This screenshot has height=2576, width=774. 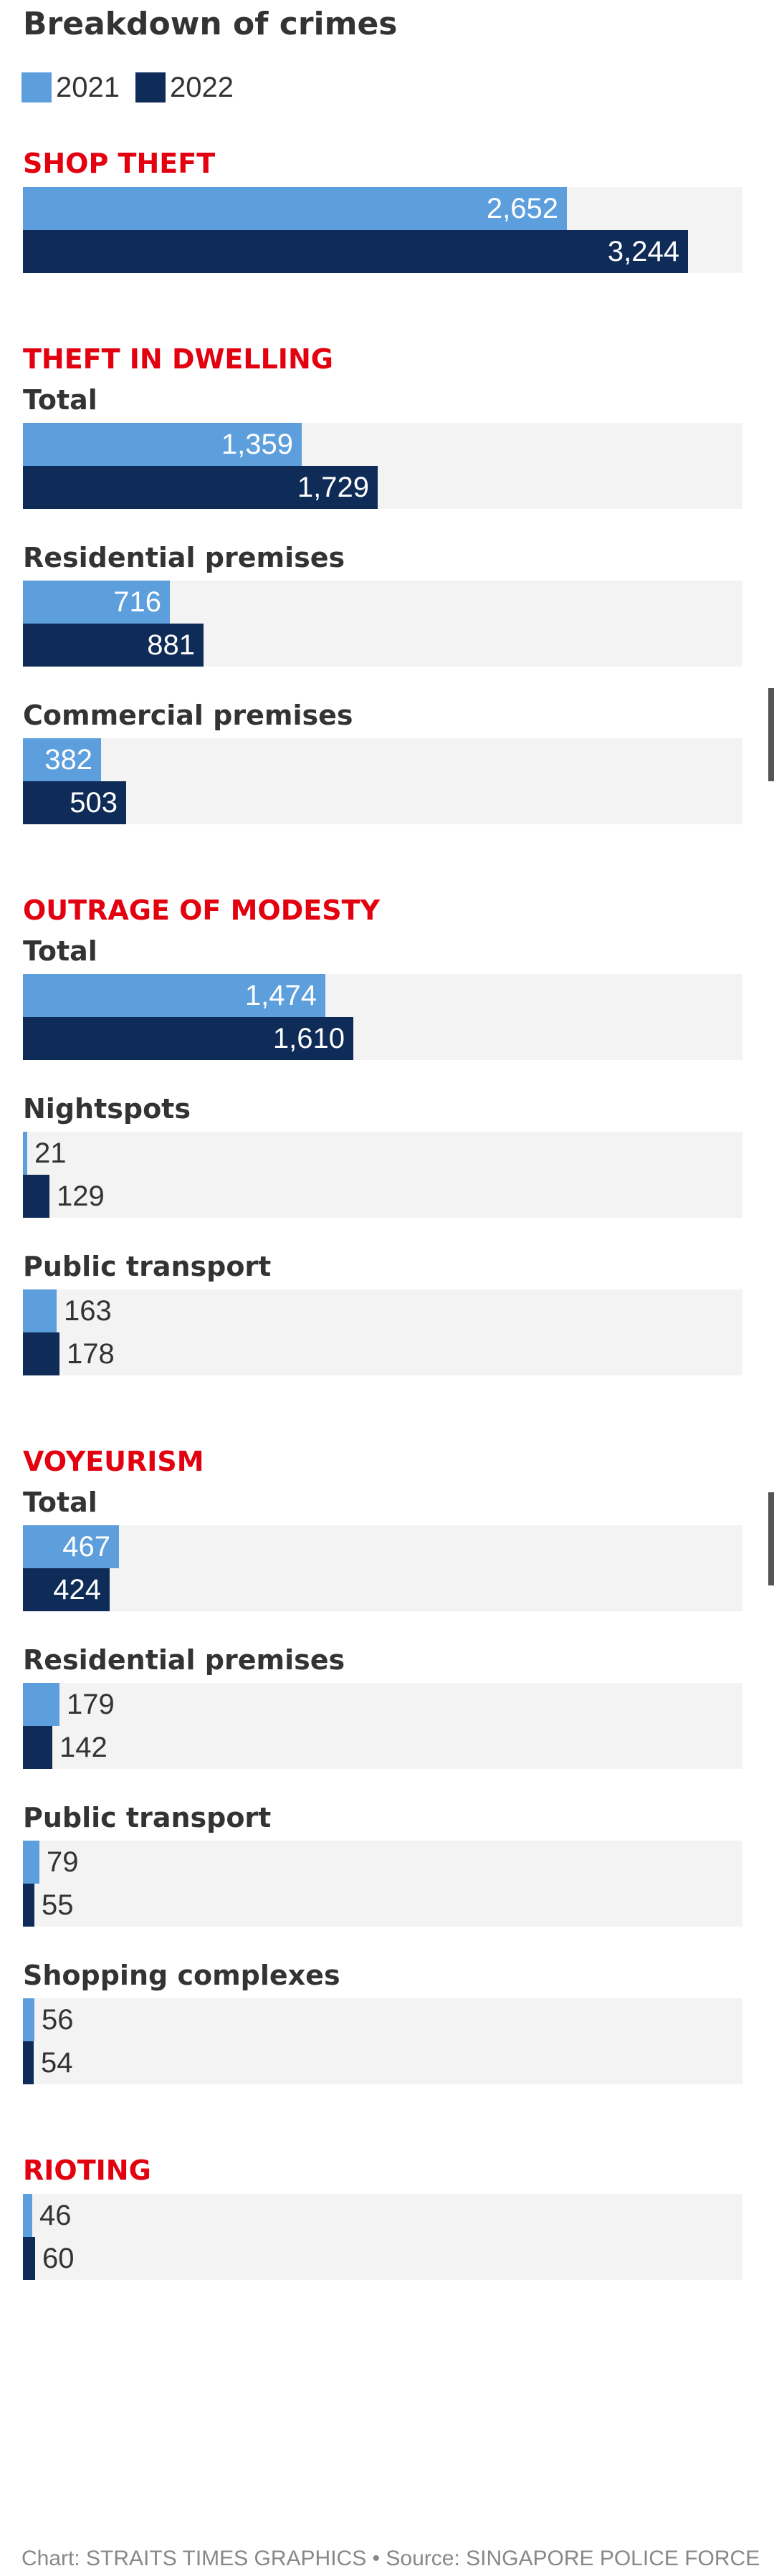 What do you see at coordinates (94, 803) in the screenshot?
I see `data-label-2022: 503` at bounding box center [94, 803].